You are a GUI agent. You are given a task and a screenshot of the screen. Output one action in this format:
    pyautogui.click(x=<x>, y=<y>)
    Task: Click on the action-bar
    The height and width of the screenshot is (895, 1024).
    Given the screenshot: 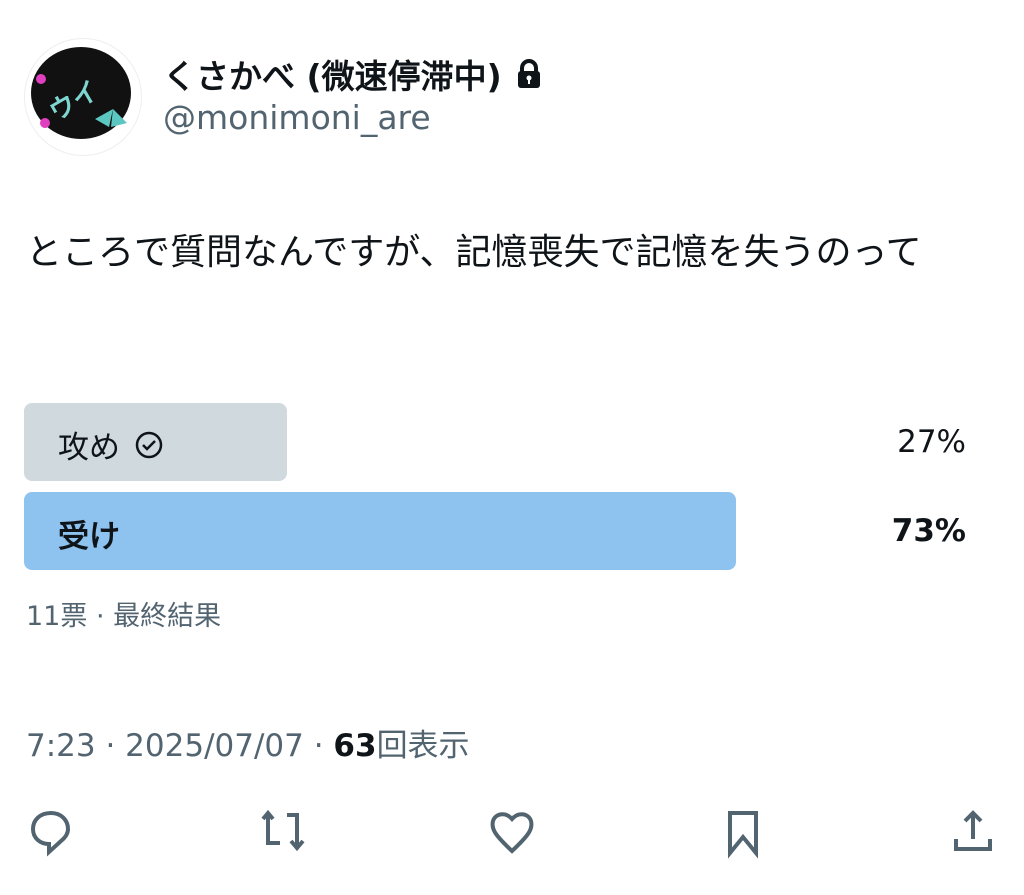 What is the action you would take?
    pyautogui.click(x=512, y=832)
    